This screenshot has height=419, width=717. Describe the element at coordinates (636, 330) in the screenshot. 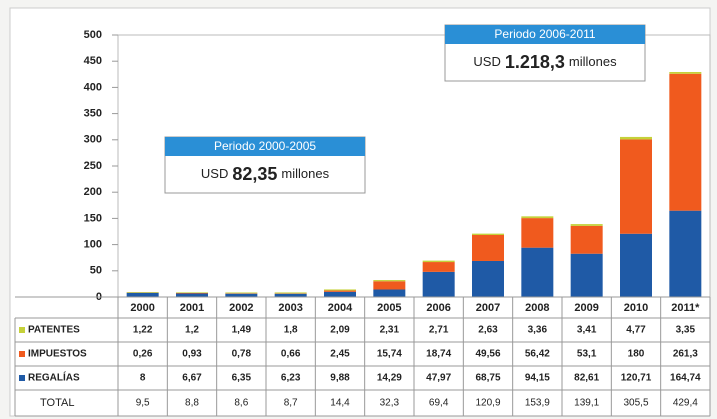

I see `table-cell: 4,77` at that location.